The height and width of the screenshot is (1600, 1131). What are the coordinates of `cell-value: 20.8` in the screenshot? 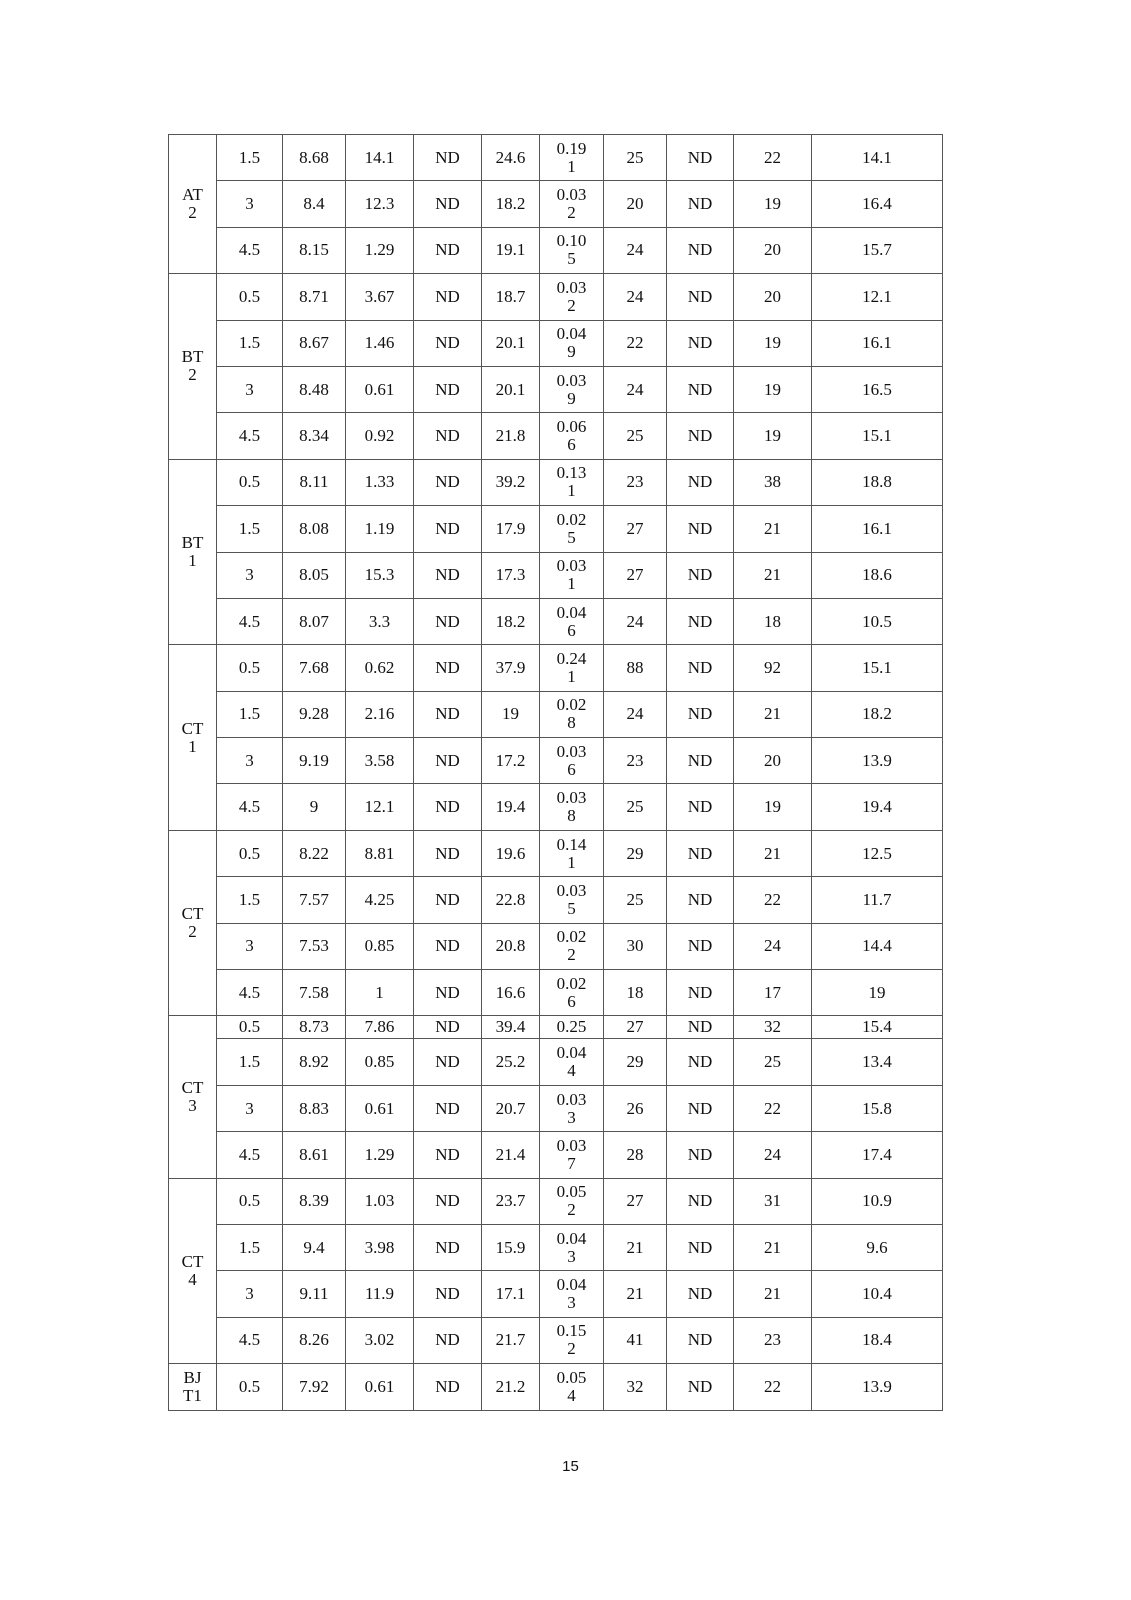 It's located at (510, 946).